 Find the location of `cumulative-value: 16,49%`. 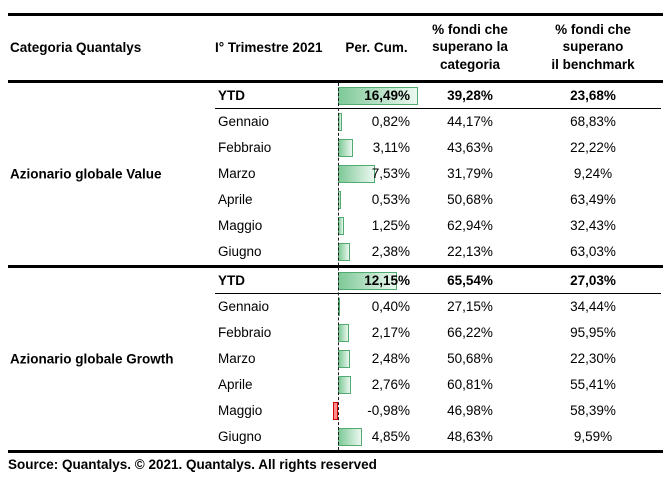

cumulative-value: 16,49% is located at coordinates (387, 95).